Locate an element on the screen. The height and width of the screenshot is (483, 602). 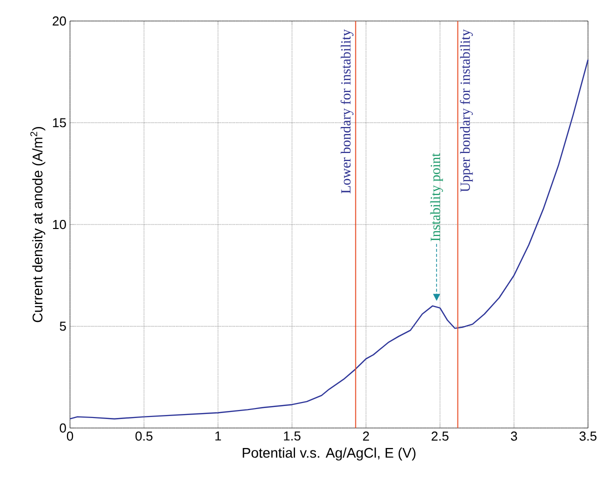
x-tick-label: 0 is located at coordinates (70, 436).